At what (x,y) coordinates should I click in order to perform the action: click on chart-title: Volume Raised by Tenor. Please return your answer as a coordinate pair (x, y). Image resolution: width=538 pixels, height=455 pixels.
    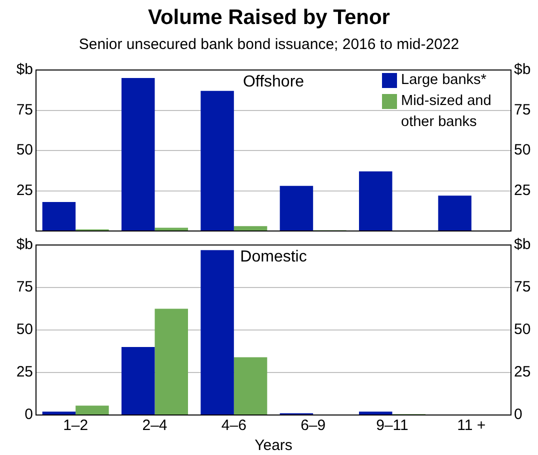
    Looking at the image, I should click on (269, 18).